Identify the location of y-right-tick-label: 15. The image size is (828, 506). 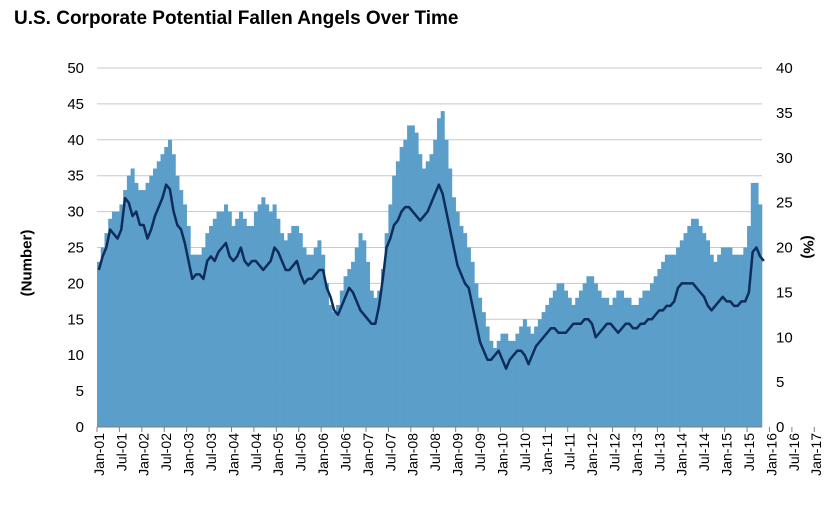
(784, 292).